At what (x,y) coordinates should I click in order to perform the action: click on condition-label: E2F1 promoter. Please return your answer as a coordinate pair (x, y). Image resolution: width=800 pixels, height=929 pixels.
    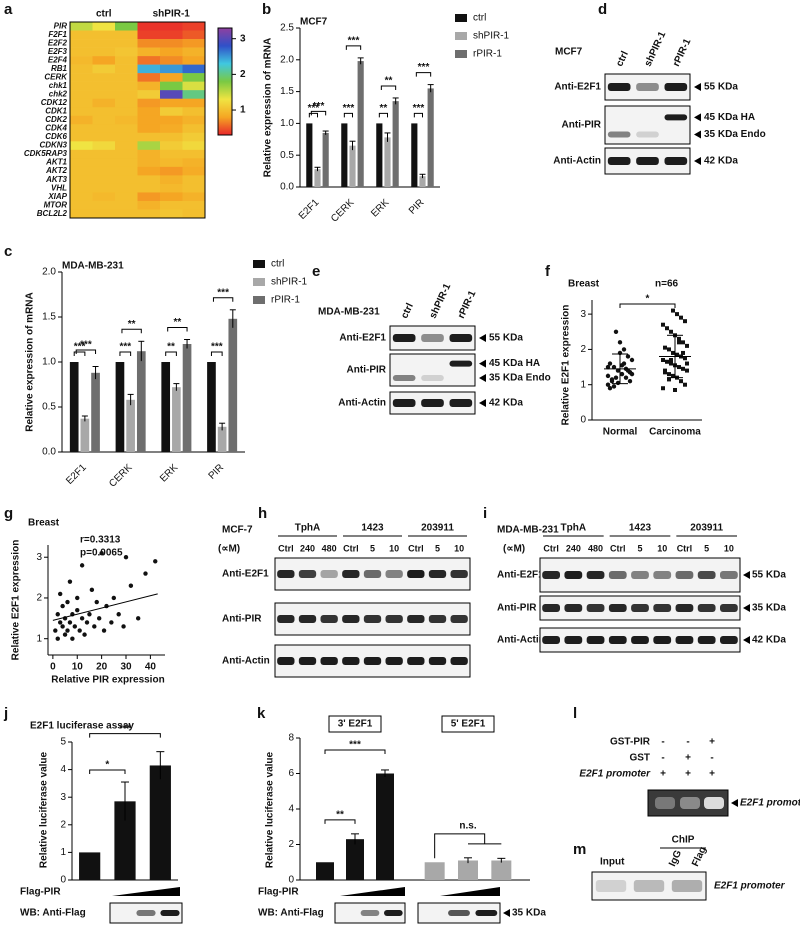
    Looking at the image, I should click on (615, 774).